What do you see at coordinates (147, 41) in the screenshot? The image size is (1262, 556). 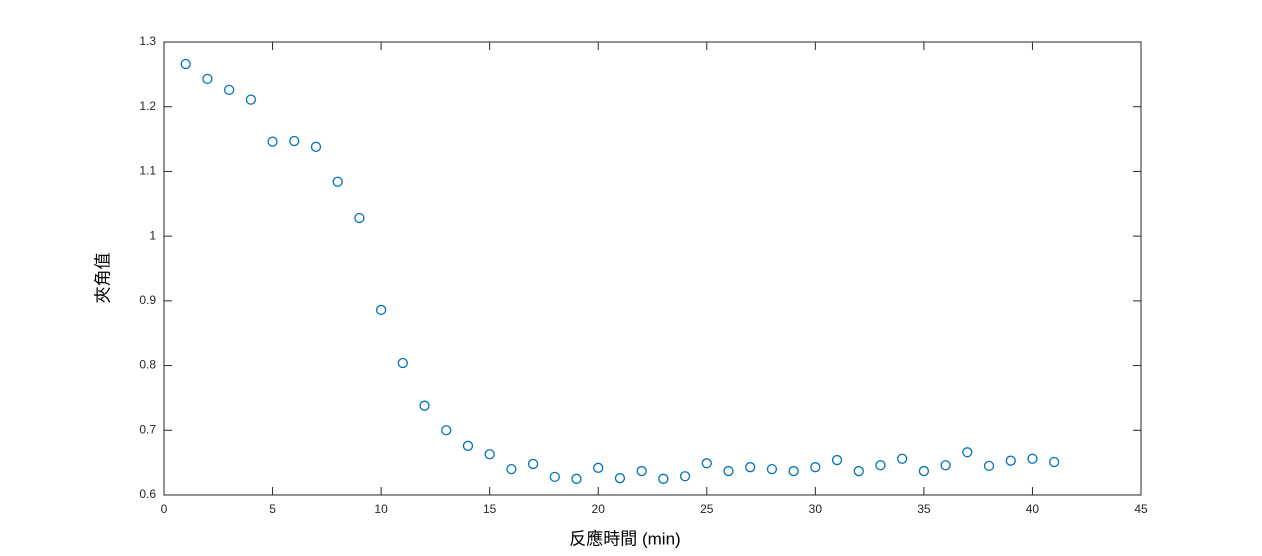 I see `y-tick-label: 1.3` at bounding box center [147, 41].